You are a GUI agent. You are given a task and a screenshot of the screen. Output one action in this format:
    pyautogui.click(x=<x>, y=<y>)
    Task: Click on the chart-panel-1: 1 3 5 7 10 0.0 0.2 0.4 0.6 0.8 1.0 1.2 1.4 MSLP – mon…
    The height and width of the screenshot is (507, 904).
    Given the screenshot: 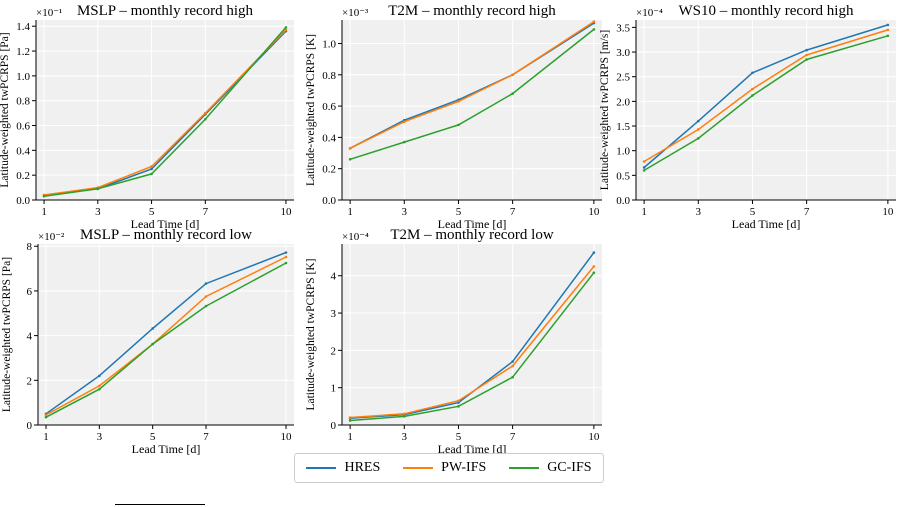 What is the action you would take?
    pyautogui.click(x=147, y=117)
    